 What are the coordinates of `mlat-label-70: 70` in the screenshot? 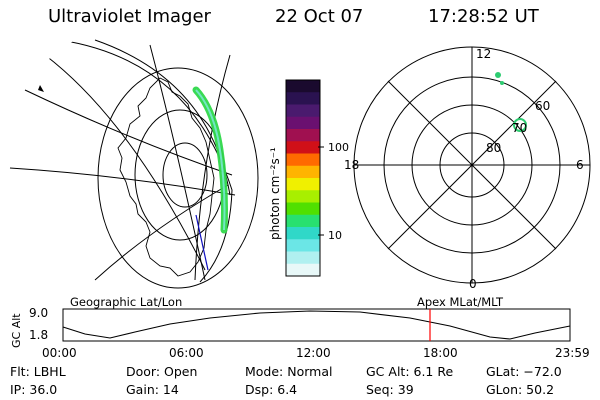 It's located at (519, 128).